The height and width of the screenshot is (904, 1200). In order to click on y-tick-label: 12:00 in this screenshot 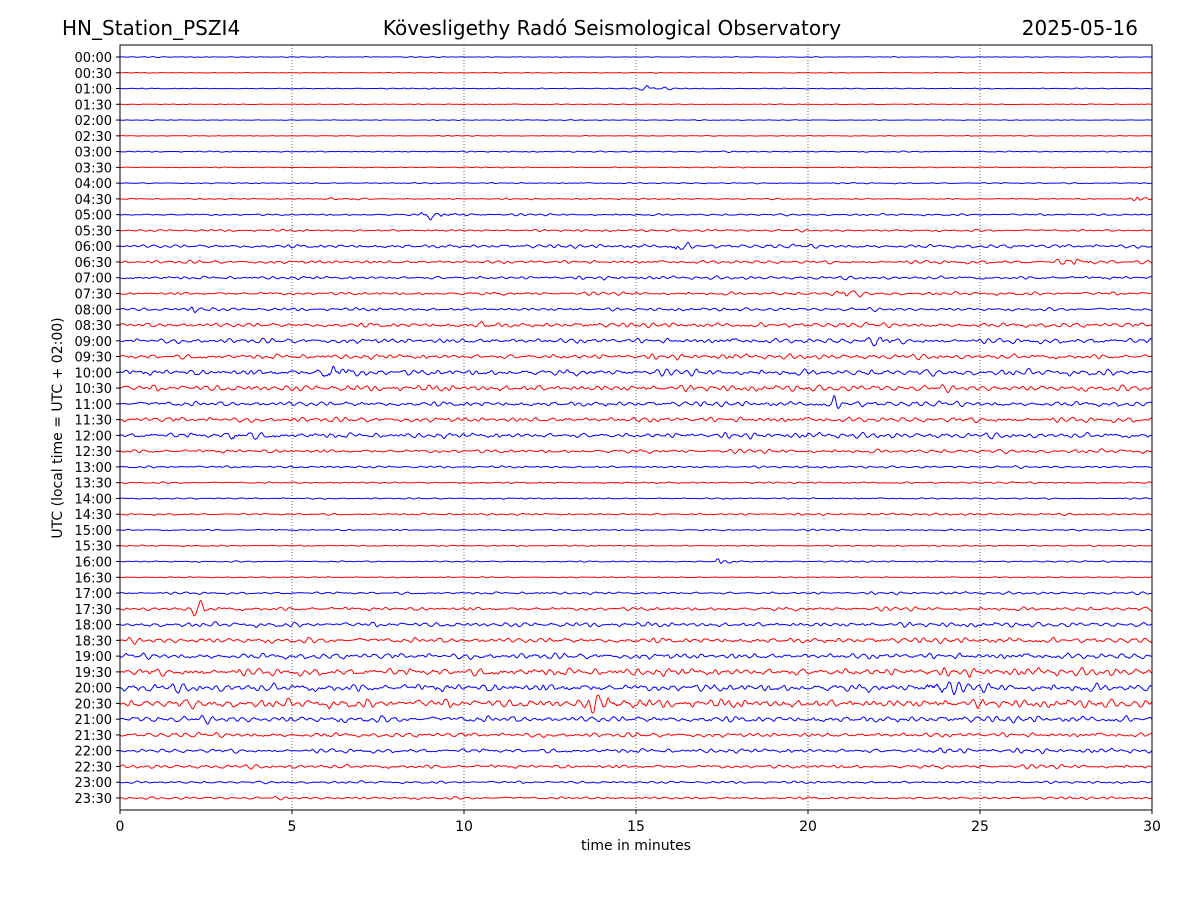, I will do `click(93, 436)`.